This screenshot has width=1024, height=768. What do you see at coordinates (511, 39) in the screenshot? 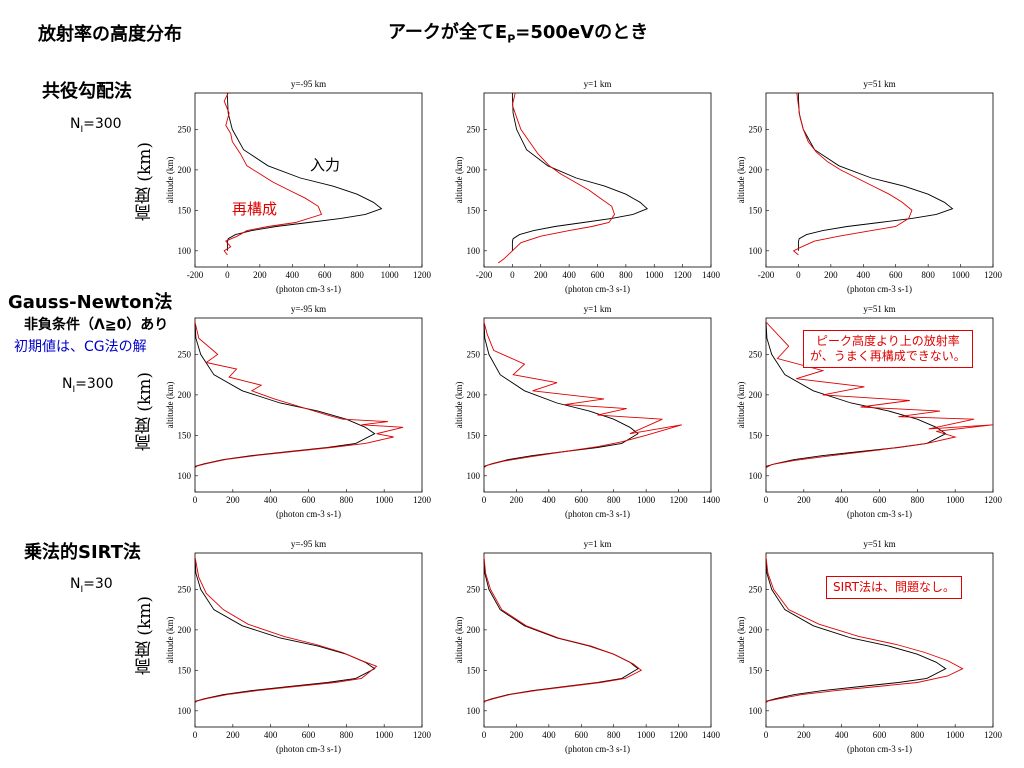
I see `title-center-sub: P` at bounding box center [511, 39].